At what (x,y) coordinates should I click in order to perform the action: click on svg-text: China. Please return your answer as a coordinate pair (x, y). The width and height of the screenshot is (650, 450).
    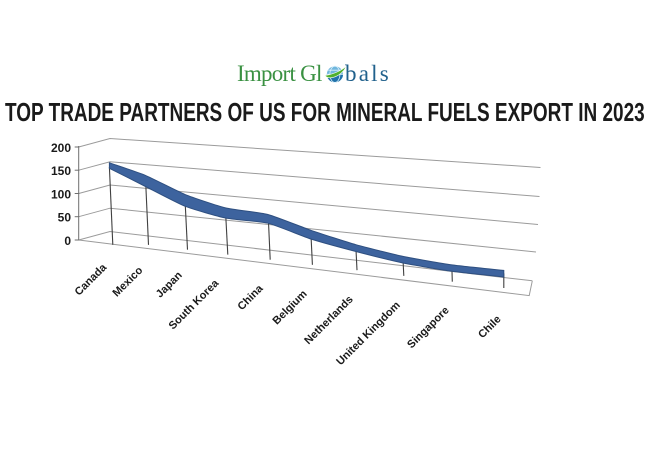
    Looking at the image, I should click on (251, 297).